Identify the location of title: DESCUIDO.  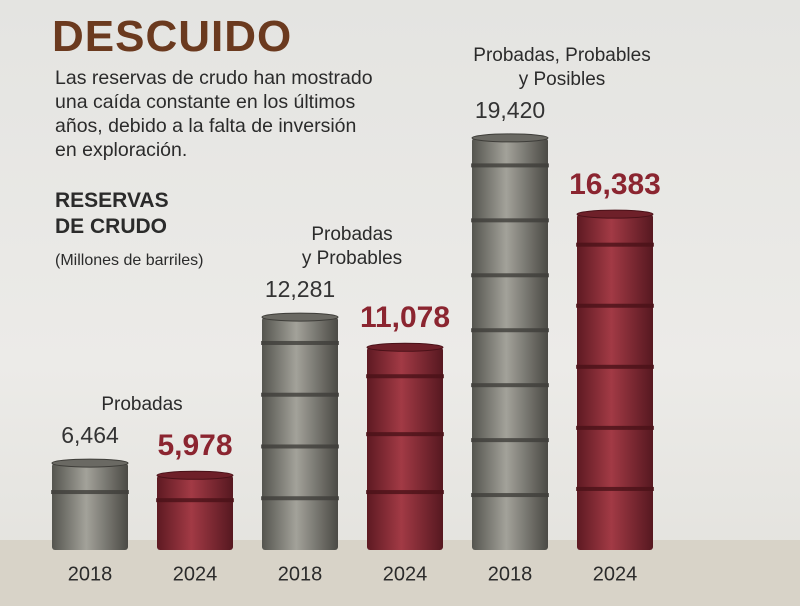
(172, 36).